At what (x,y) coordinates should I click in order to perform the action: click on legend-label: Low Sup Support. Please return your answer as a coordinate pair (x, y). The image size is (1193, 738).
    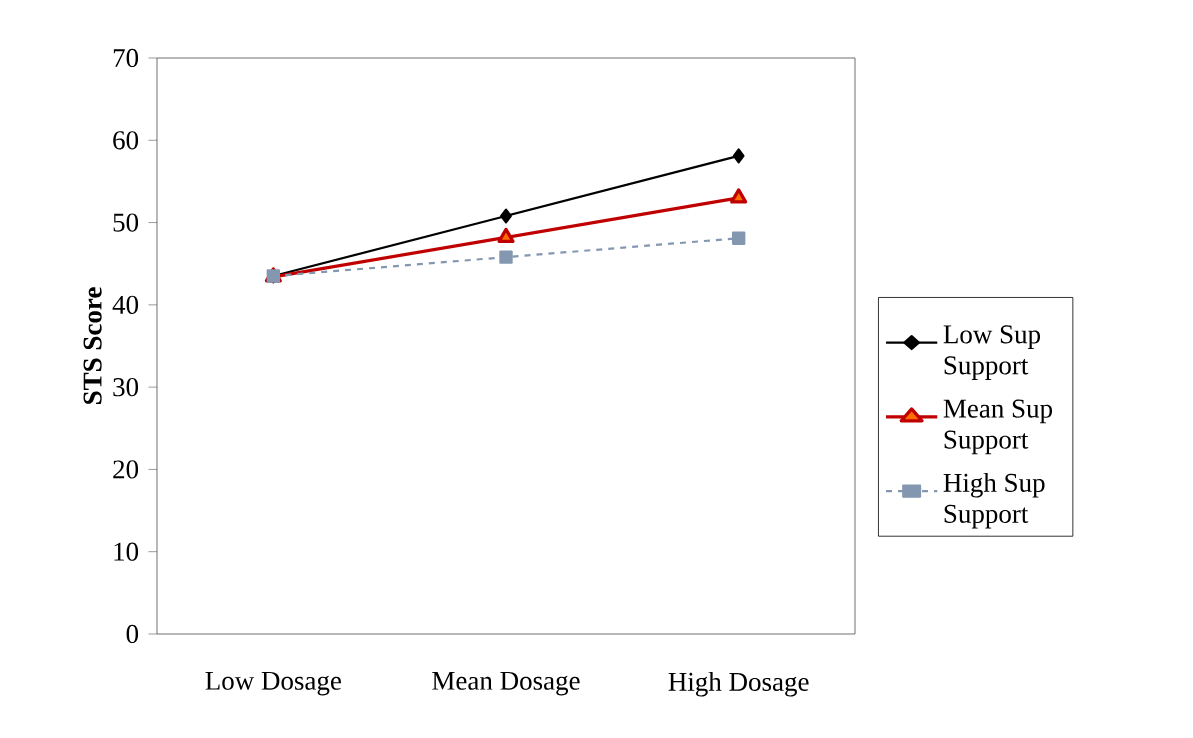
    Looking at the image, I should click on (992, 352).